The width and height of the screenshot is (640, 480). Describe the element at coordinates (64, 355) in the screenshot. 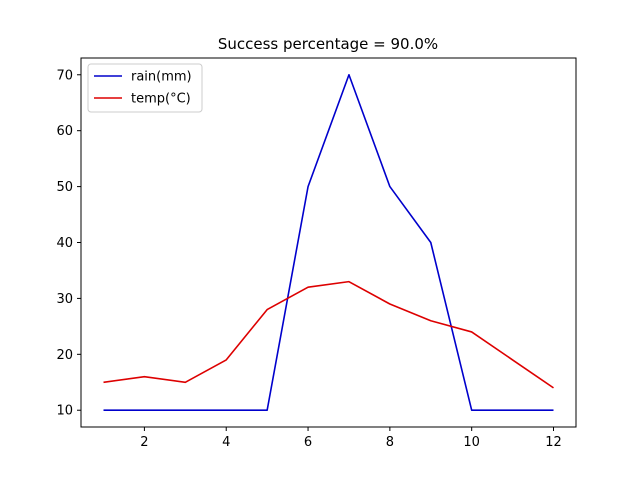

I see `y-tick-label: 20` at that location.